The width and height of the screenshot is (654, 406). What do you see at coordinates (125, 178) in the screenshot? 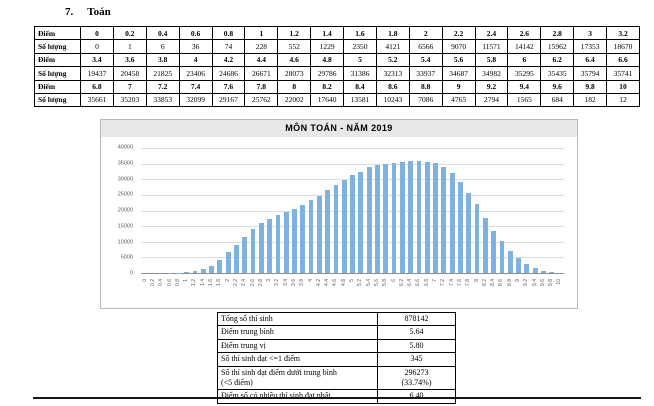
I see `y-tick-label: 30000` at bounding box center [125, 178].